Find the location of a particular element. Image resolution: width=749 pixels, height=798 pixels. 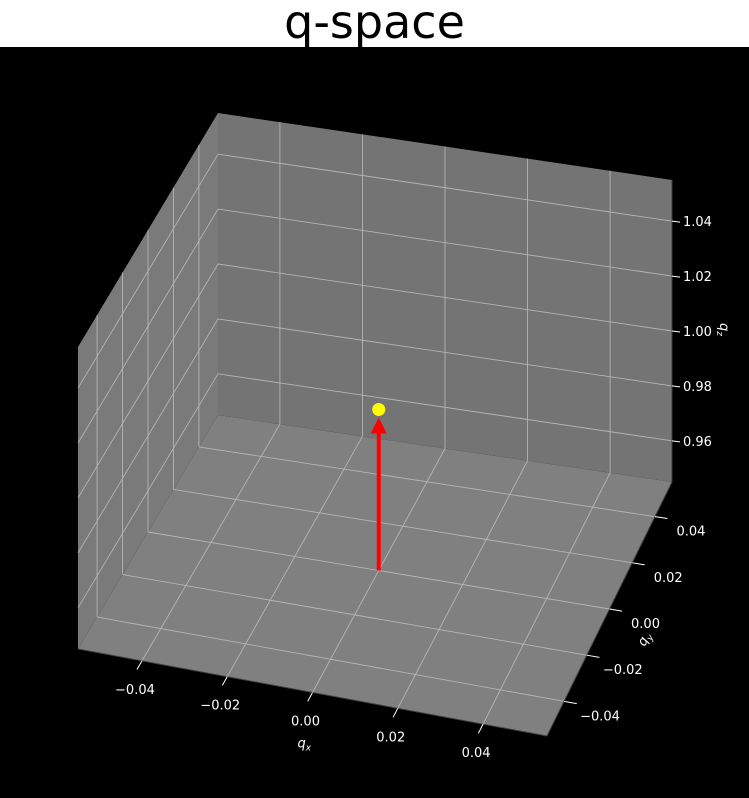

z-tick-label: 0.96 is located at coordinates (697, 442).